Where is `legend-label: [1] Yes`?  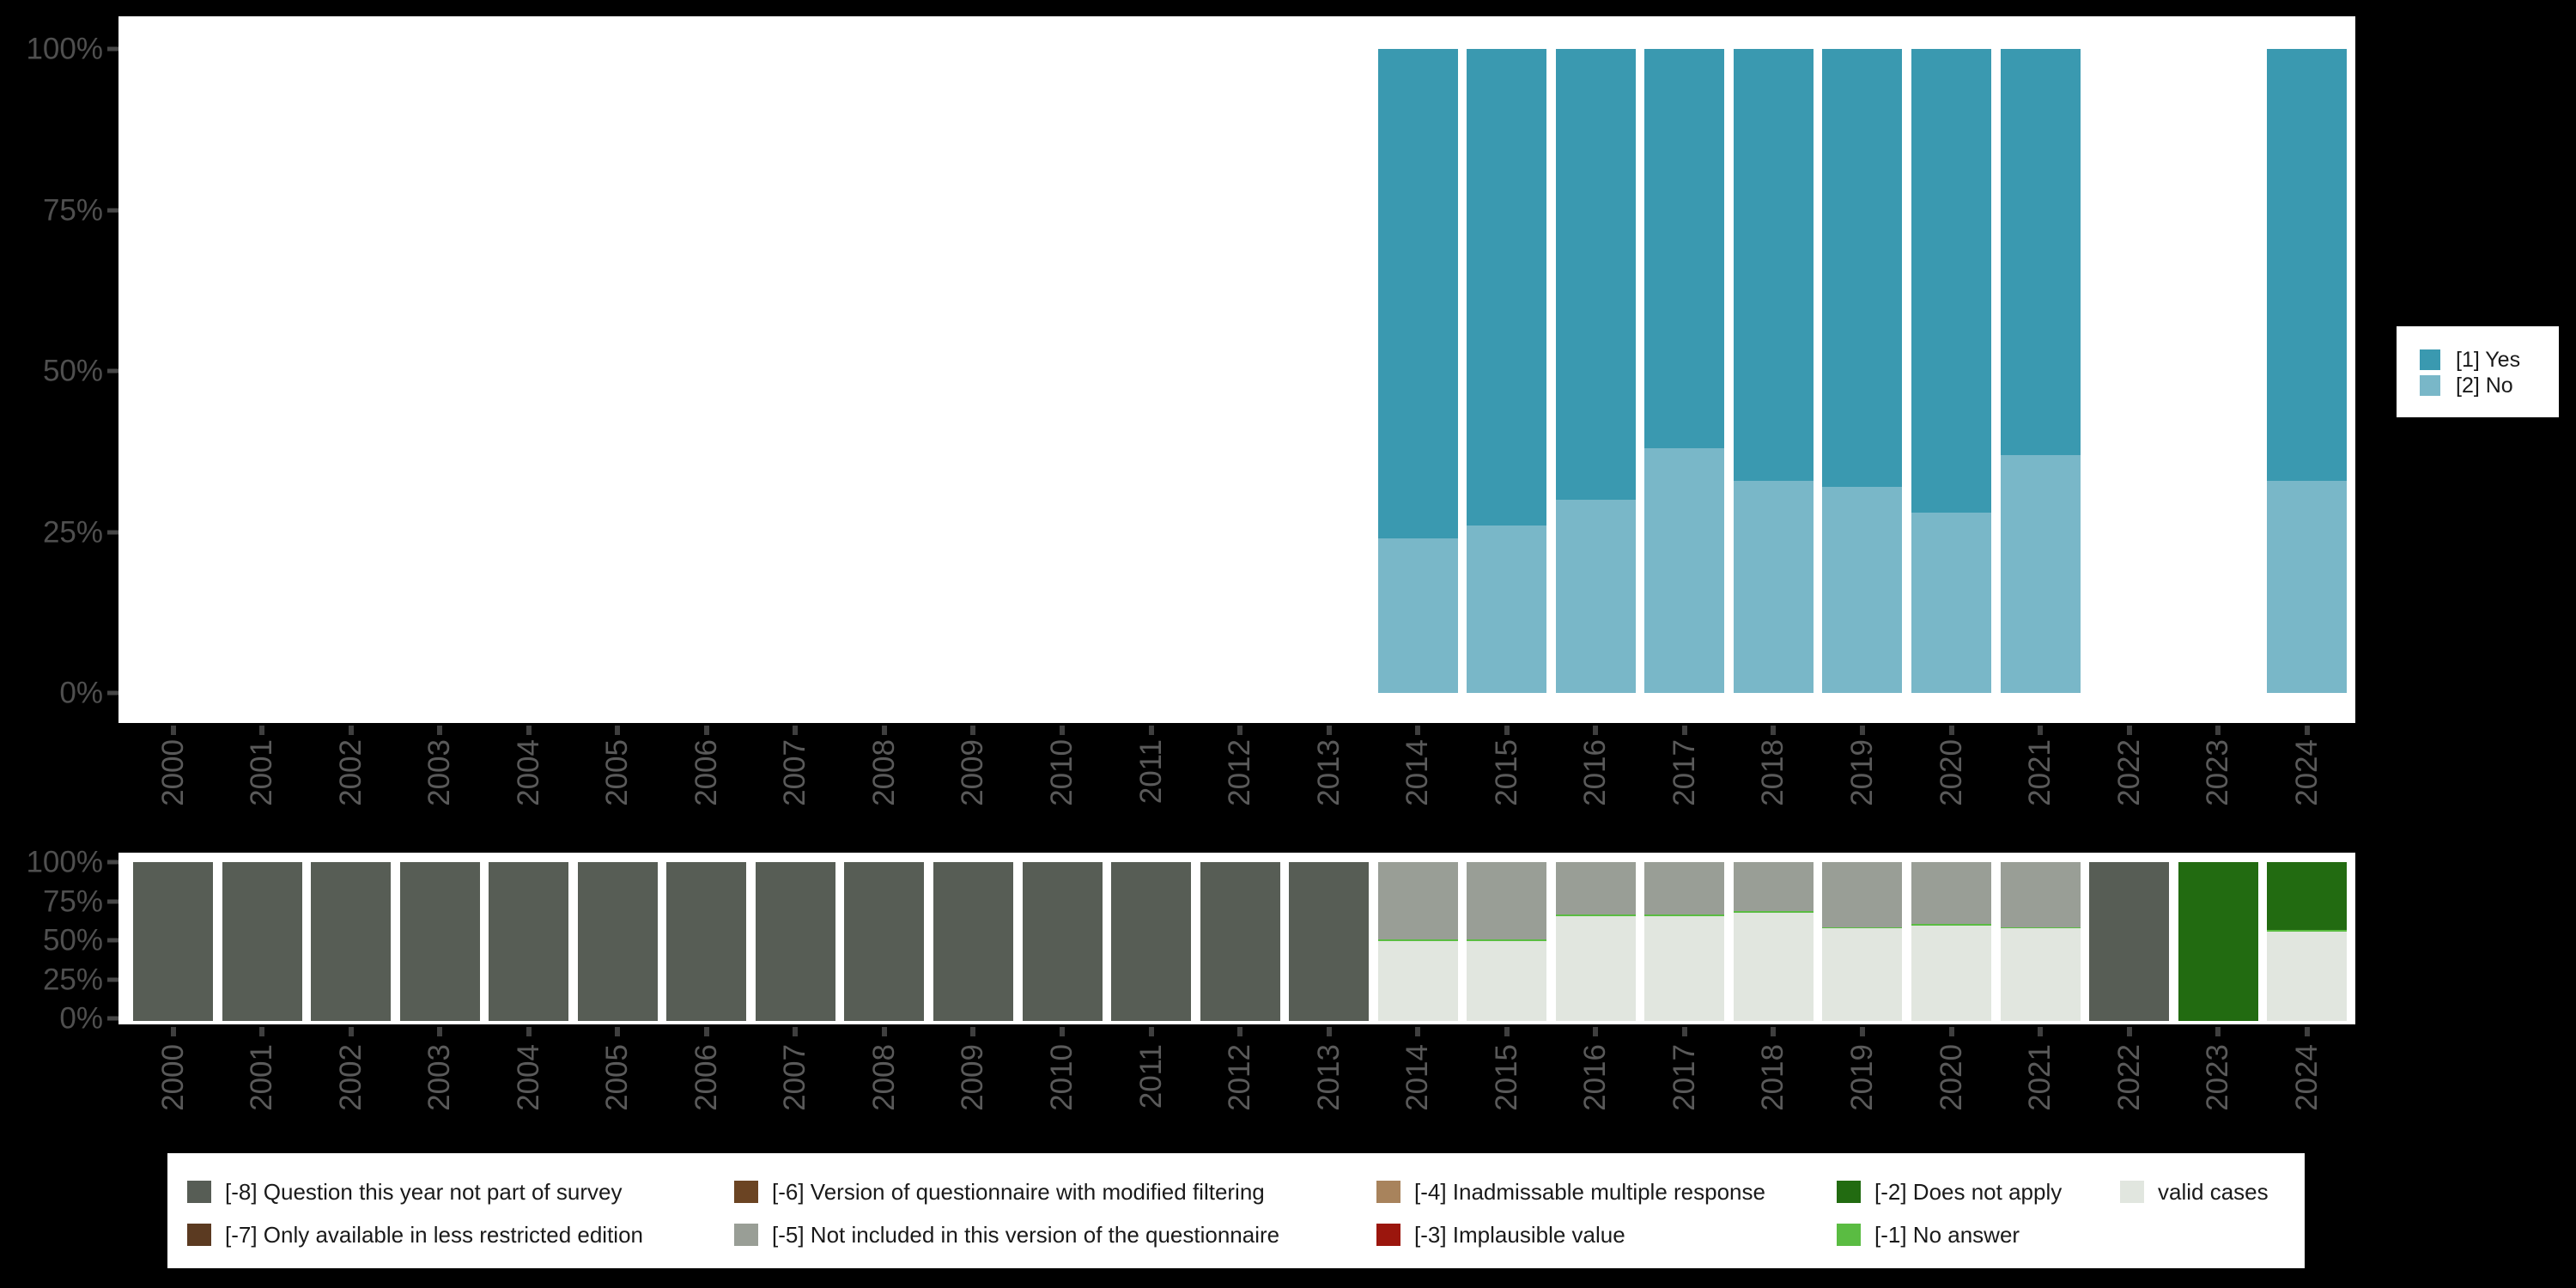
legend-label: [1] Yes is located at coordinates (2488, 359).